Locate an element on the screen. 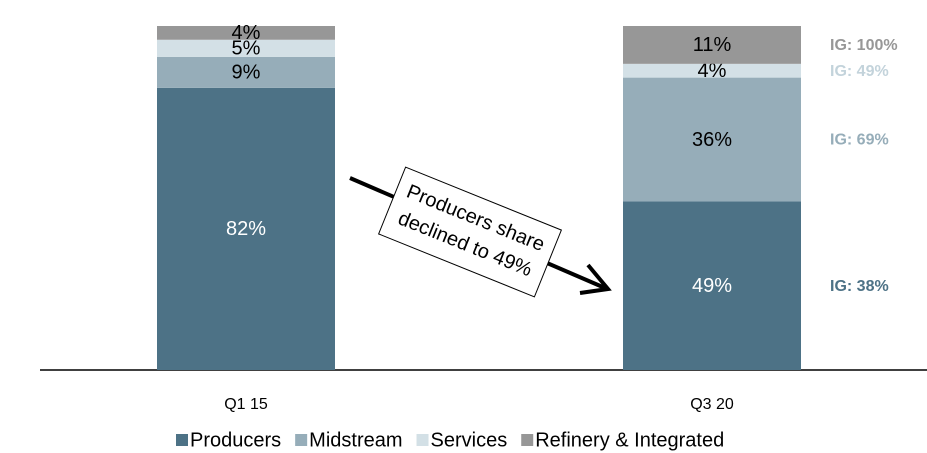  callout-box: Producers share declined to 49% is located at coordinates (470, 232).